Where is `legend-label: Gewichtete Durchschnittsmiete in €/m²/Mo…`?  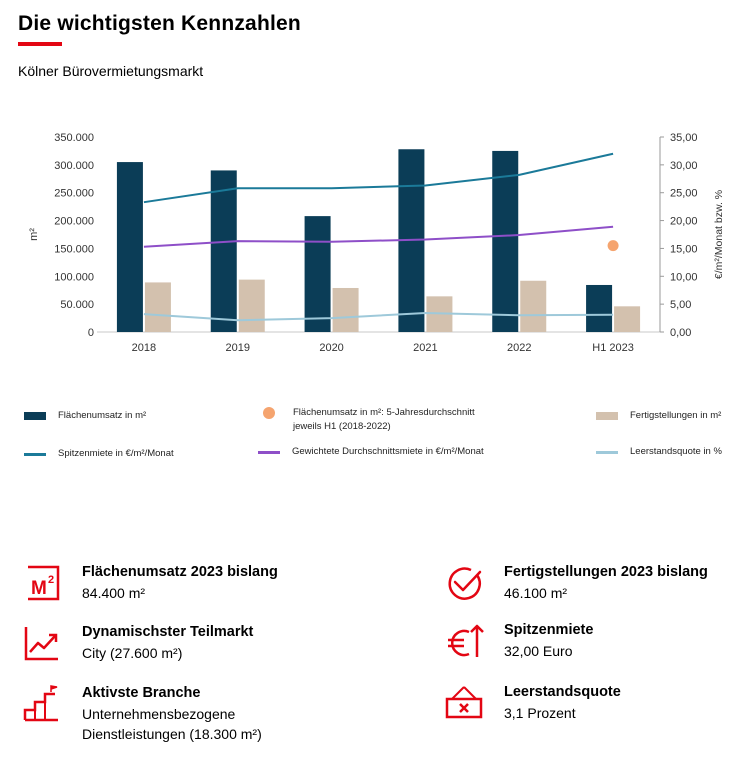 legend-label: Gewichtete Durchschnittsmiete in €/m²/Mo… is located at coordinates (388, 451).